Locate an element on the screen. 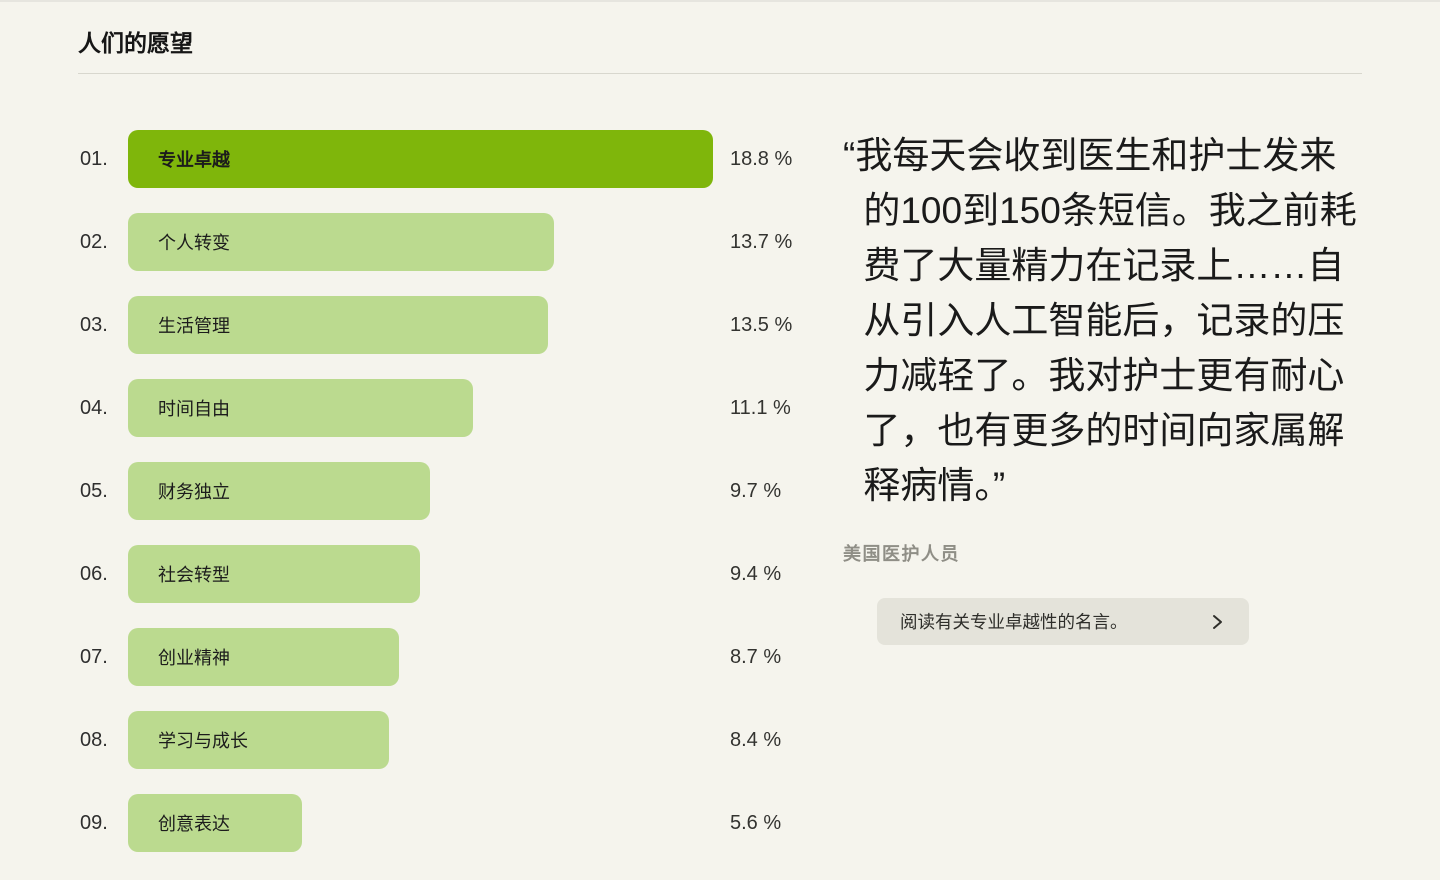  bar-track: 社会转型 is located at coordinates (429, 574).